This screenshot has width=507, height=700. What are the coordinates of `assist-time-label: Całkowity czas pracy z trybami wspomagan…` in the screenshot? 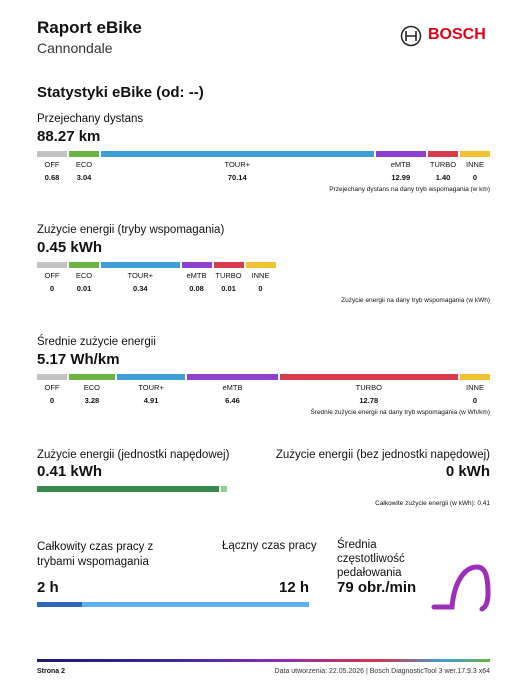 It's located at (95, 554).